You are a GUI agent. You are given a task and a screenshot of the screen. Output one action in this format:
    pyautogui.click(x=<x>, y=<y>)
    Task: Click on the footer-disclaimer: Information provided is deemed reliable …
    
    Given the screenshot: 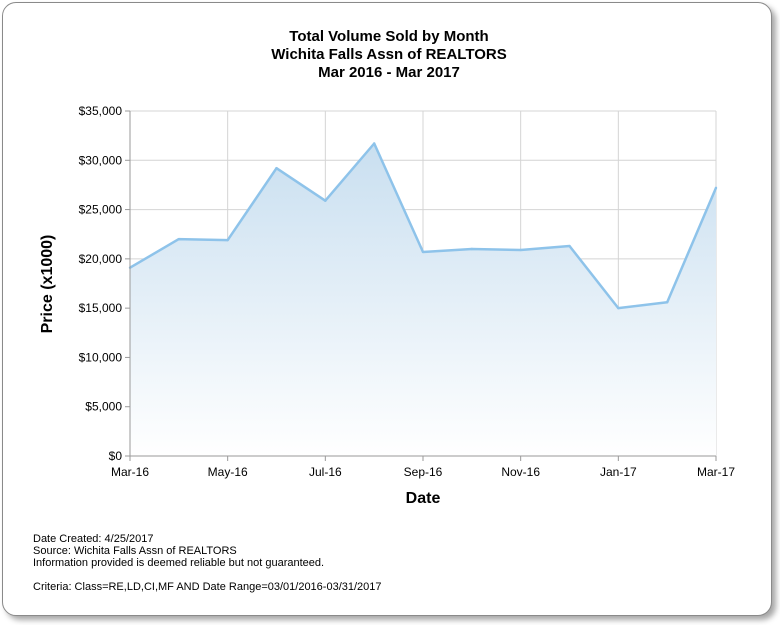 What is the action you would take?
    pyautogui.click(x=179, y=563)
    